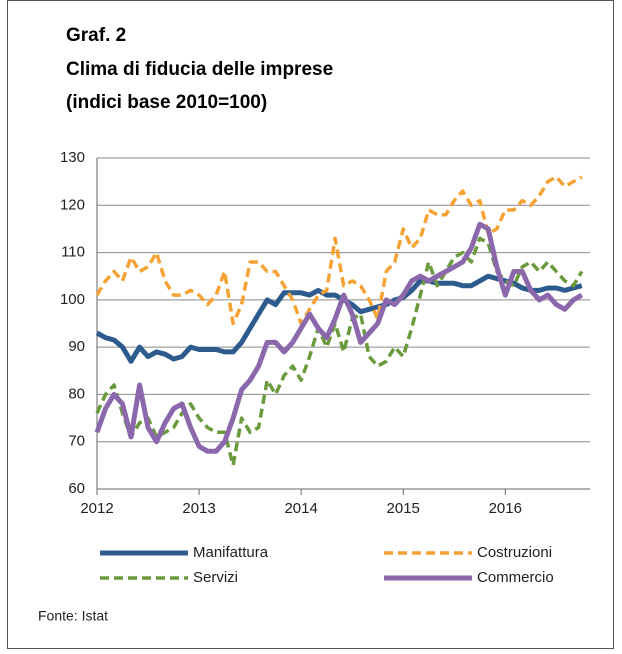  What do you see at coordinates (96, 508) in the screenshot?
I see `x-tick-label: 2012` at bounding box center [96, 508].